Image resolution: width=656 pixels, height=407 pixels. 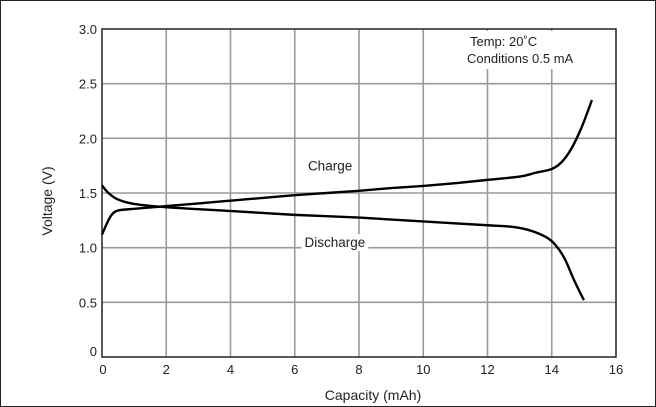 I want to click on charge-label-bg, so click(x=330, y=166).